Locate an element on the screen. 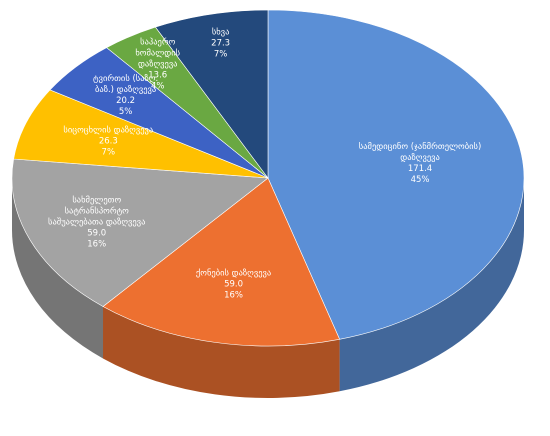 The width and height of the screenshot is (550, 436). slice-label: საჰაერო ხომალდის დაზღვევა 13.6 4% is located at coordinates (158, 64).